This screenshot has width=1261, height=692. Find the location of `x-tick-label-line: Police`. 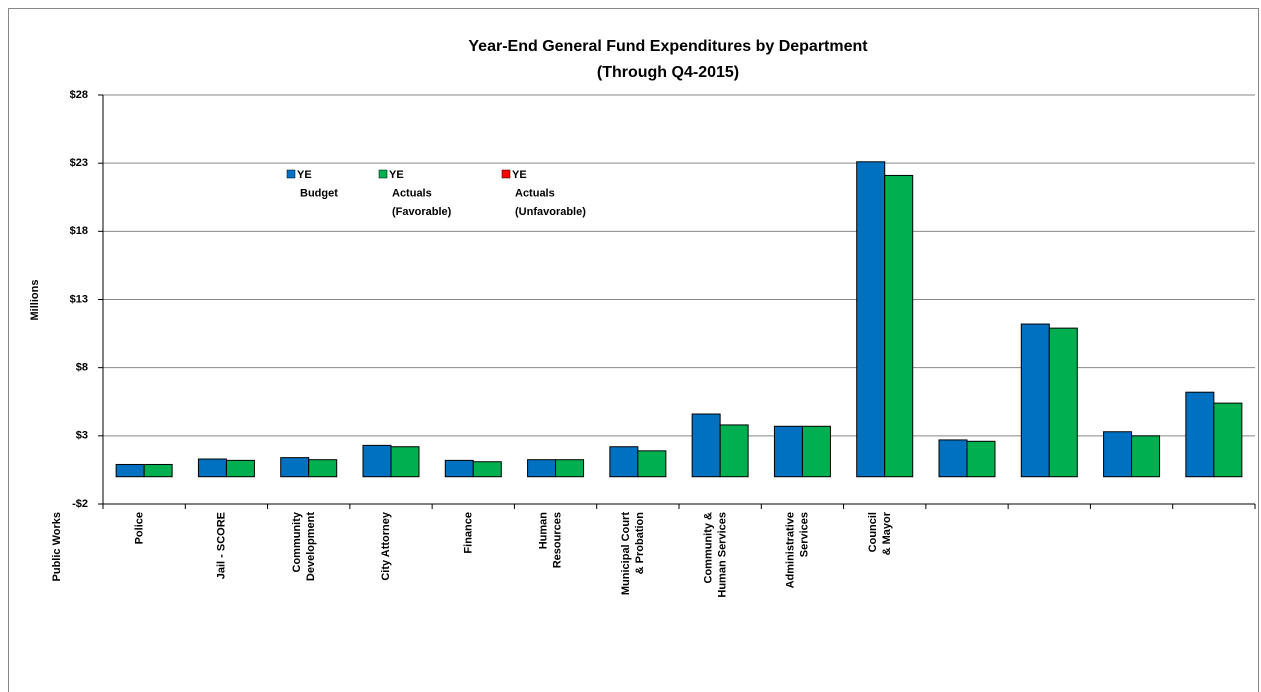

x-tick-label-line: Police is located at coordinates (139, 528).